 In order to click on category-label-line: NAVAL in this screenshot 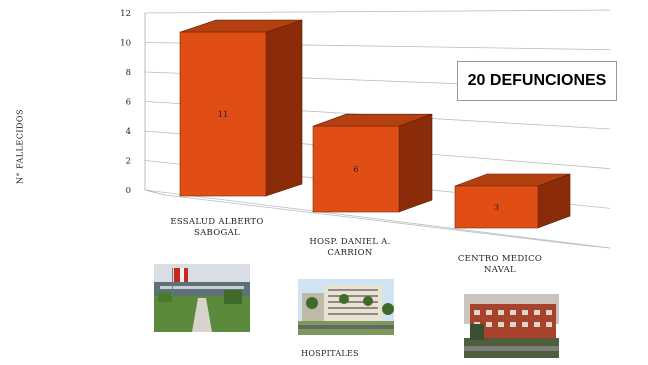, I will do `click(500, 270)`.